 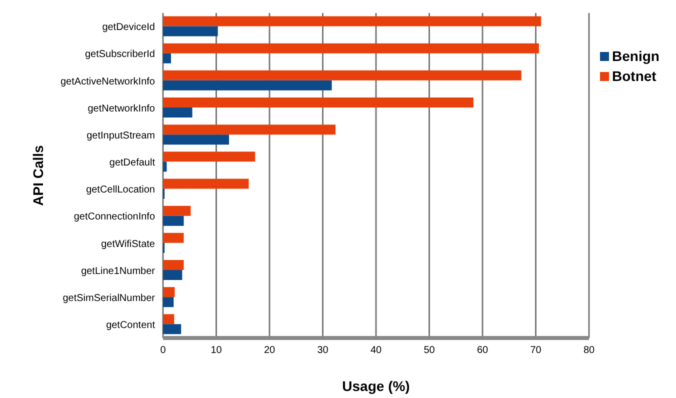 What do you see at coordinates (376, 386) in the screenshot?
I see `x-axis-title: Usage (%)` at bounding box center [376, 386].